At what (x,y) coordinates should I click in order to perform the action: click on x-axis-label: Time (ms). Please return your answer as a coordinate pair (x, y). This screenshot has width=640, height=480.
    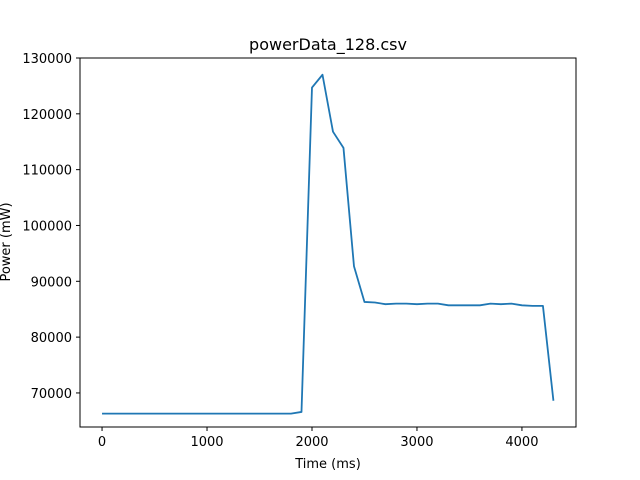
    Looking at the image, I should click on (327, 464).